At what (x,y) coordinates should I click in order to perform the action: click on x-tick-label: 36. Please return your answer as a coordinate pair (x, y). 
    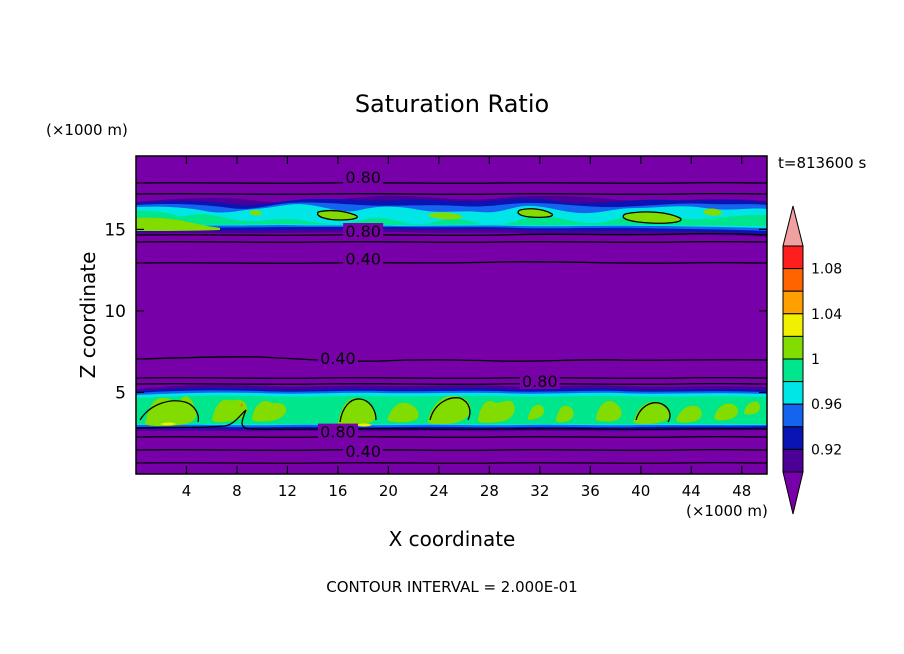
    Looking at the image, I should click on (590, 491).